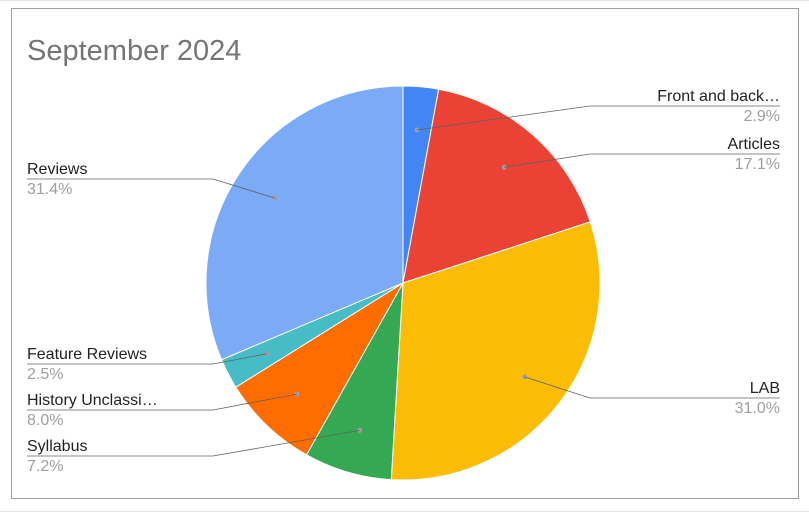 Image resolution: width=809 pixels, height=512 pixels. What do you see at coordinates (754, 144) in the screenshot?
I see `slice-name-label: Articles` at bounding box center [754, 144].